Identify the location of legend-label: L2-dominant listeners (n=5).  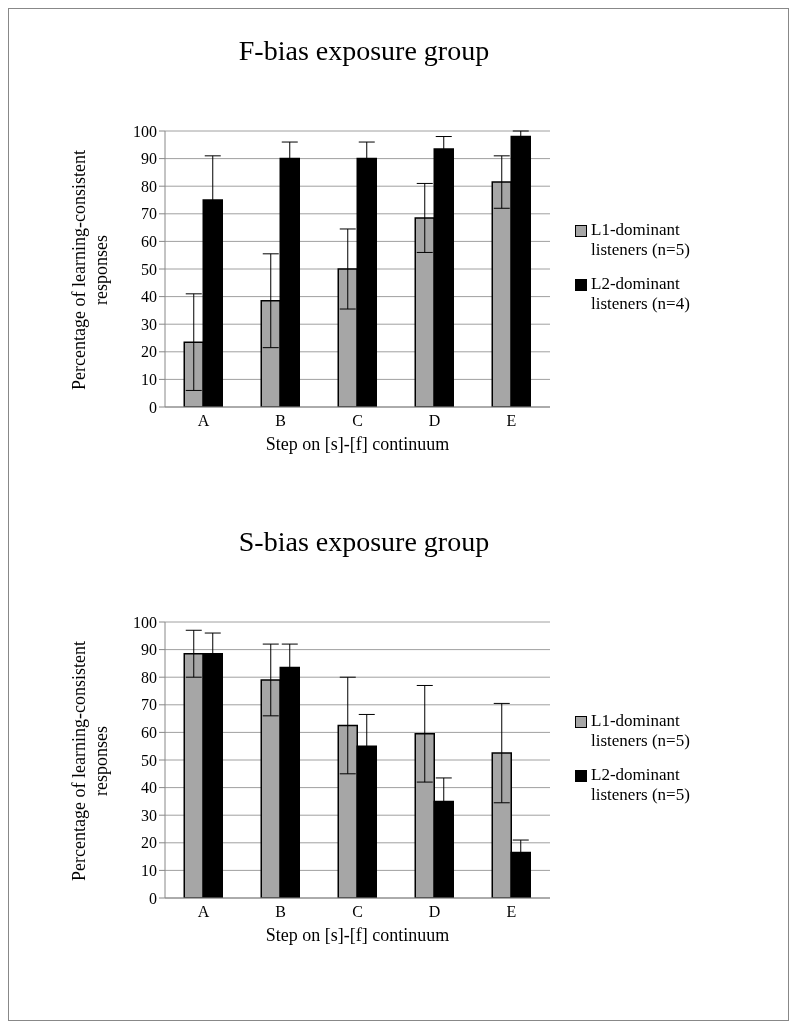
(641, 785).